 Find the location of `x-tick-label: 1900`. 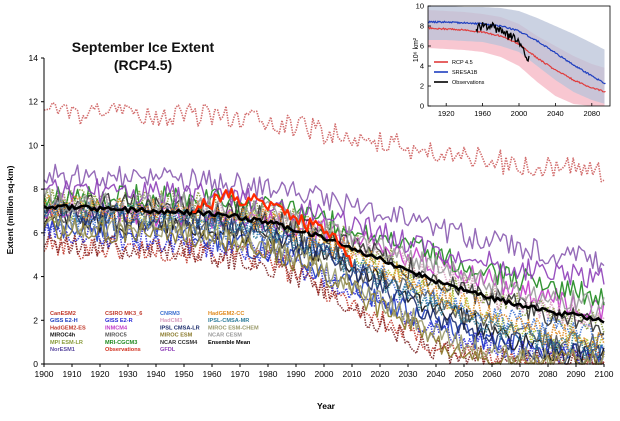

x-tick-label: 1900 is located at coordinates (44, 374).